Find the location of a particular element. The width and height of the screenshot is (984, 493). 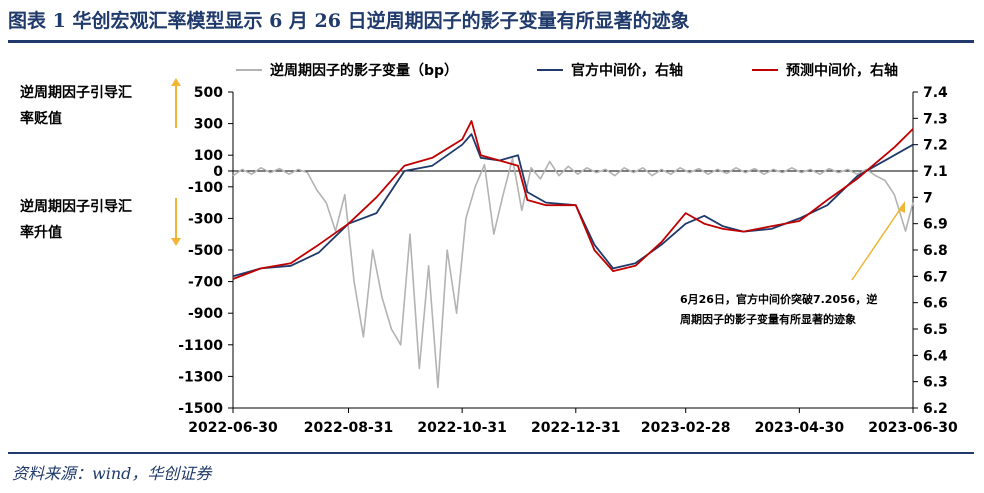

left-tick-label: -300 is located at coordinates (205, 219).